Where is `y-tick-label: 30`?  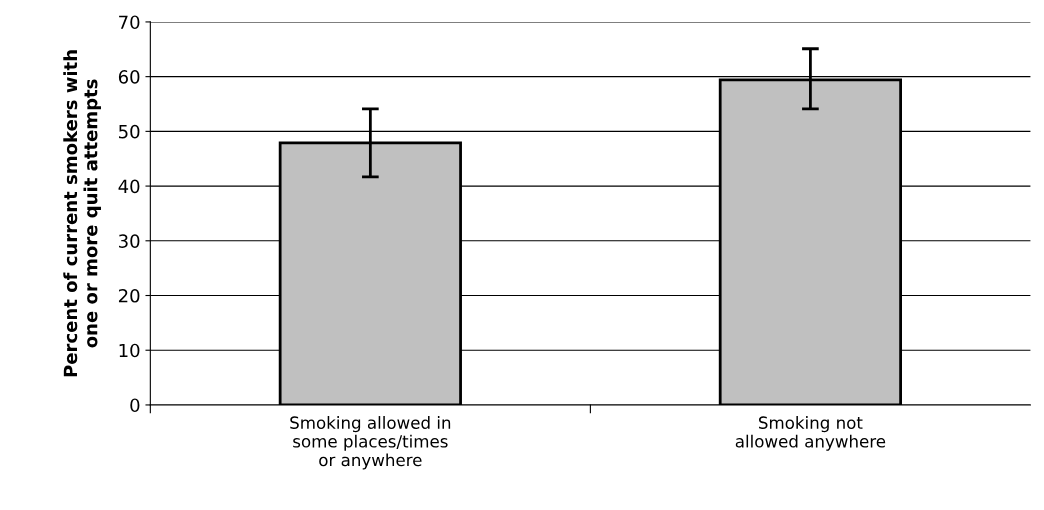 y-tick-label: 30 is located at coordinates (129, 241).